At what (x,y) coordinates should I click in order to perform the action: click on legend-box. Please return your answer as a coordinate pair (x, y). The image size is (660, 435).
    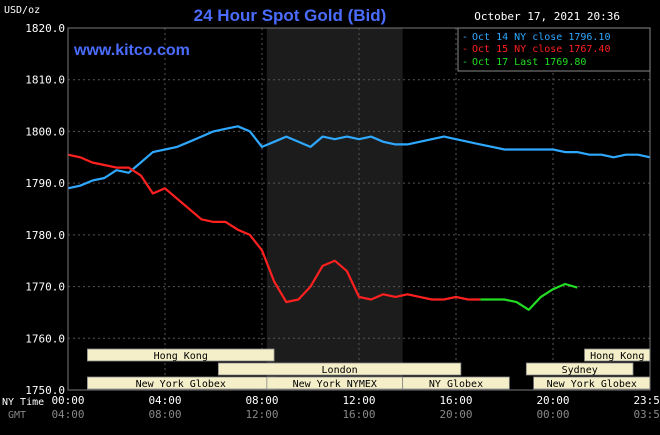
    Looking at the image, I should click on (554, 49).